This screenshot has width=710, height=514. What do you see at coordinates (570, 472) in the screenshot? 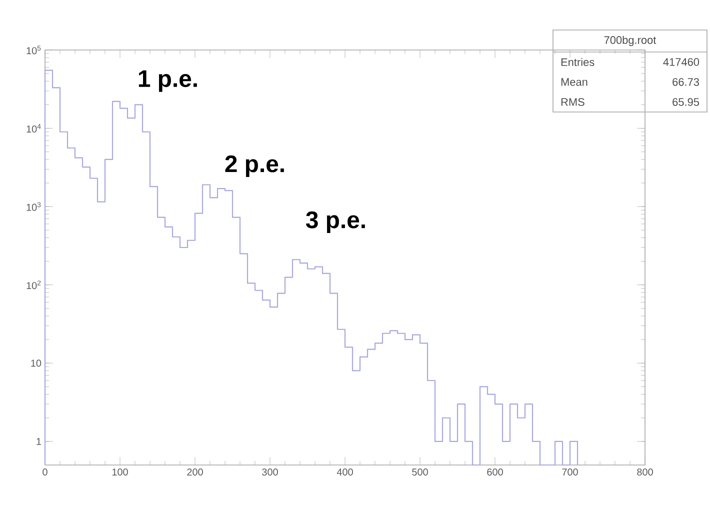
I see `x-tick-label: 700` at bounding box center [570, 472].